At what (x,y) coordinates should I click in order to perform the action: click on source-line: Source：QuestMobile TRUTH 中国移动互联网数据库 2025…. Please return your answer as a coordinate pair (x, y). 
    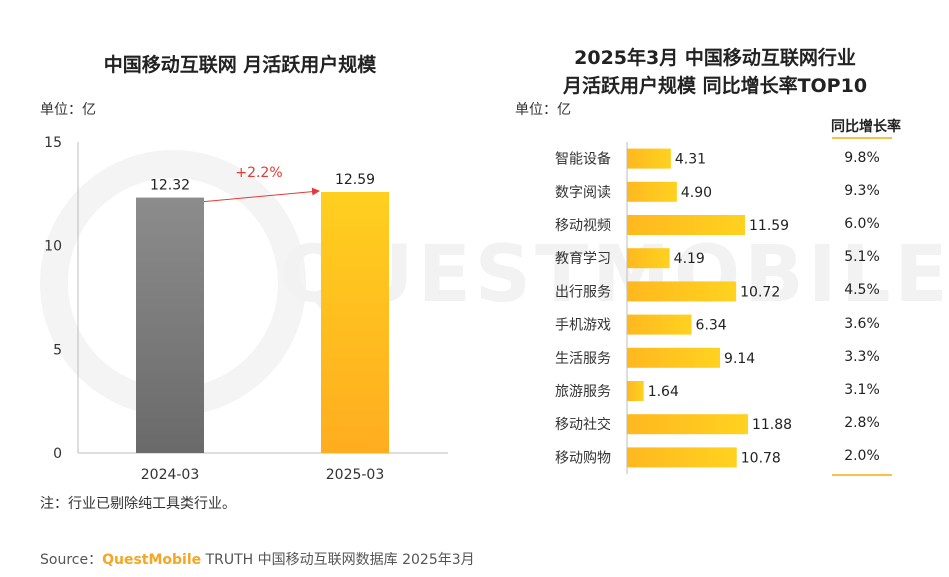
    Looking at the image, I should click on (257, 559).